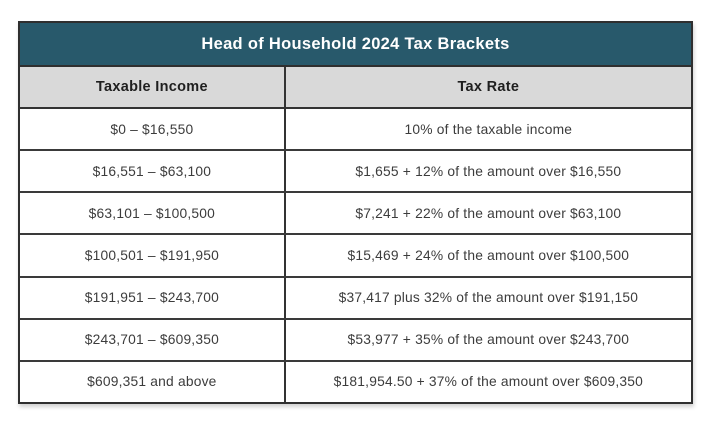 The image size is (720, 437). I want to click on table-title: Head of Household 2024 Tax Brackets, so click(355, 43).